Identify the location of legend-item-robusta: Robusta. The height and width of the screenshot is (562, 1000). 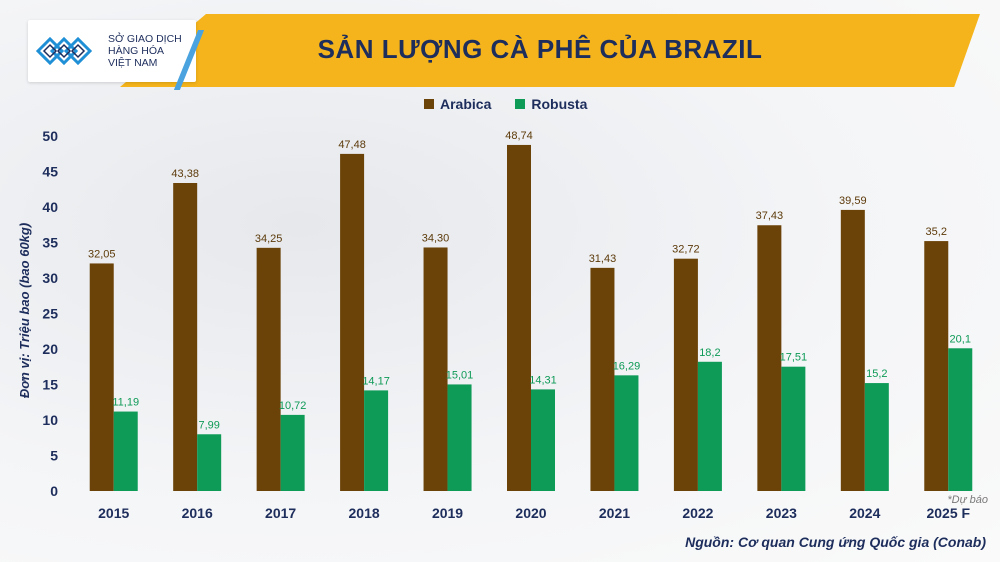
(551, 104).